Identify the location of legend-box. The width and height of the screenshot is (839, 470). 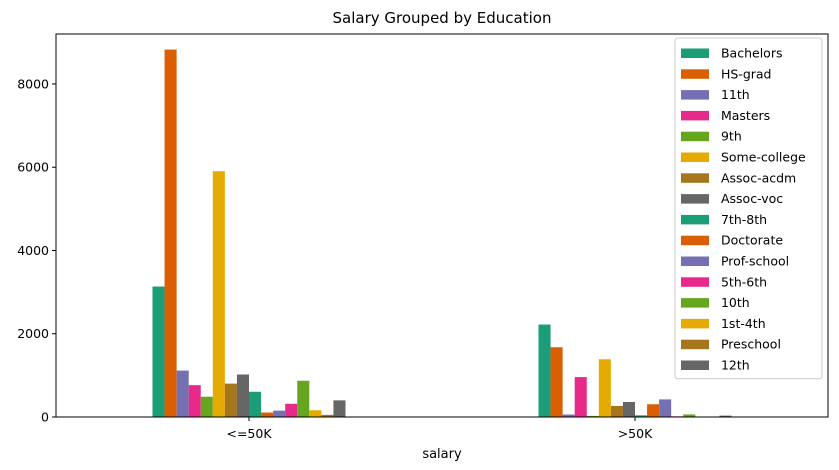
(748, 208).